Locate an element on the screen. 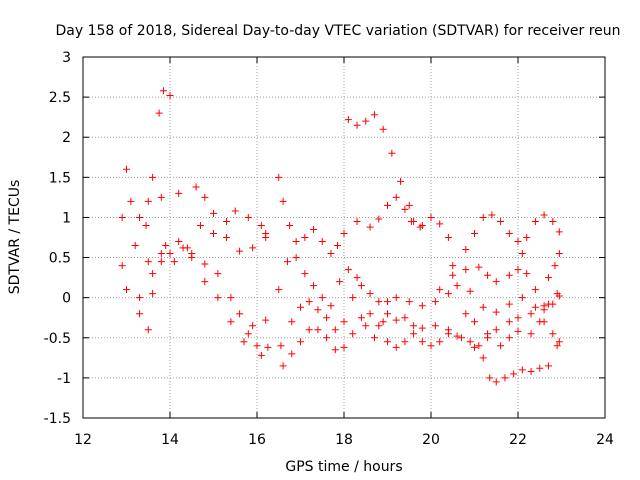  y-axis-label: SDTVAR / TECUs is located at coordinates (15, 237).